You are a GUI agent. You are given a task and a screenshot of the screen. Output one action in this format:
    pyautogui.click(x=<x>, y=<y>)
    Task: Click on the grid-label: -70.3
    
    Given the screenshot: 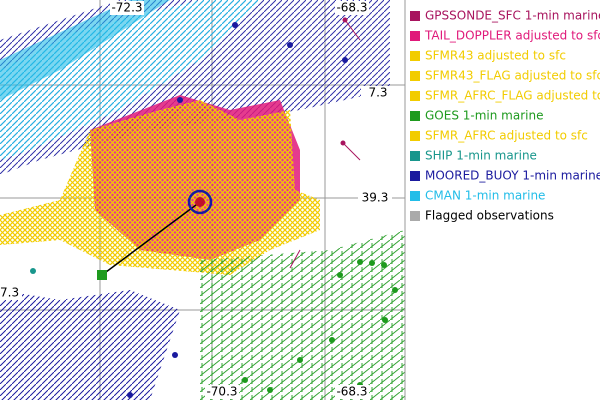 What is the action you would take?
    pyautogui.click(x=221, y=392)
    